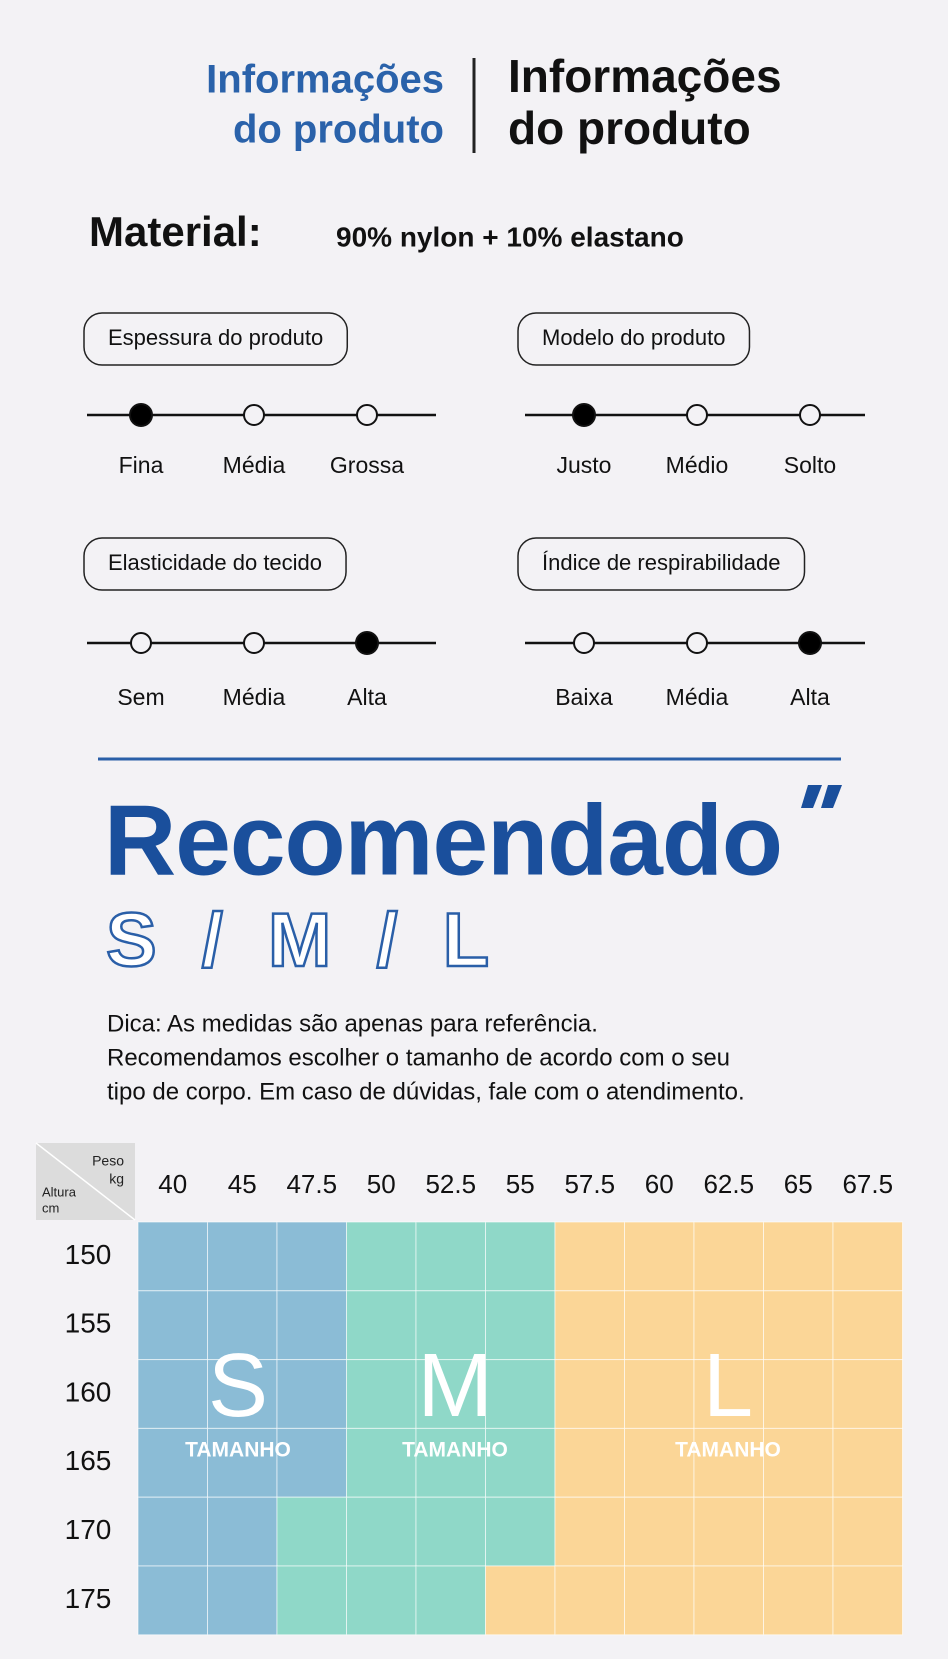 The image size is (948, 1659). What do you see at coordinates (108, 1161) in the screenshot?
I see `weight-label: Peso` at bounding box center [108, 1161].